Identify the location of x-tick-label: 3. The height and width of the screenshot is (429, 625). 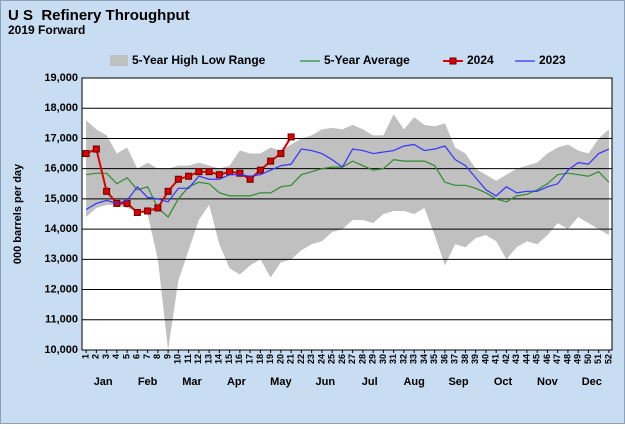
(106, 356).